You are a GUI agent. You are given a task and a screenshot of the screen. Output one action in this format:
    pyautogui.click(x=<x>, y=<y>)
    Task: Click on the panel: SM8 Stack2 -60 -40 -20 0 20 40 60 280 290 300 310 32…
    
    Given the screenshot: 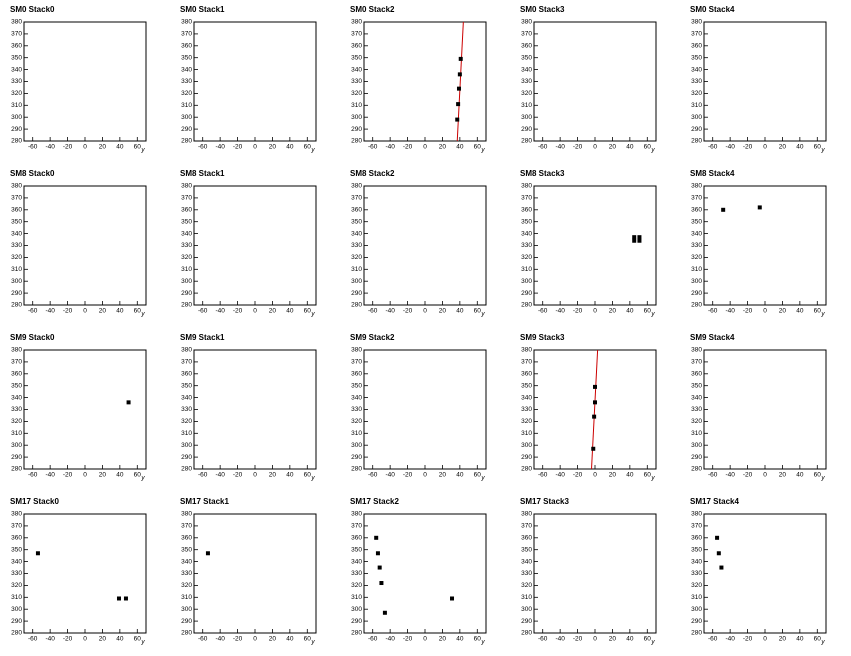 What is the action you would take?
    pyautogui.click(x=418, y=243)
    